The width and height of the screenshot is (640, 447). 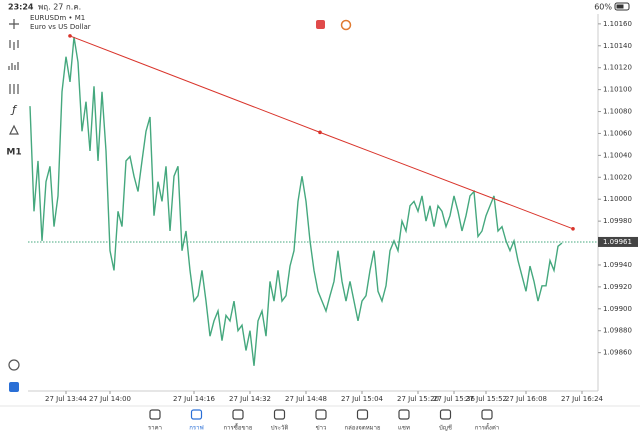 What do you see at coordinates (617, 24) in the screenshot?
I see `y-tick-label: 1.10160` at bounding box center [617, 24].